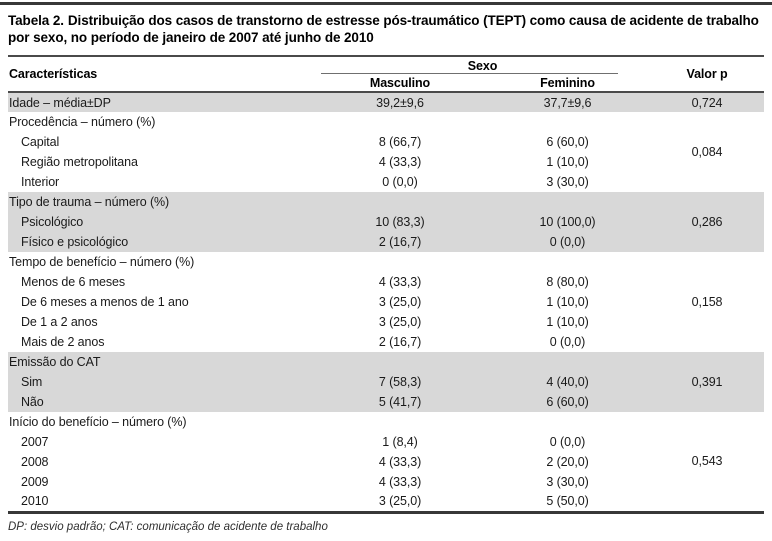  What do you see at coordinates (400, 222) in the screenshot?
I see `male-value: 10 (83,3)` at bounding box center [400, 222].